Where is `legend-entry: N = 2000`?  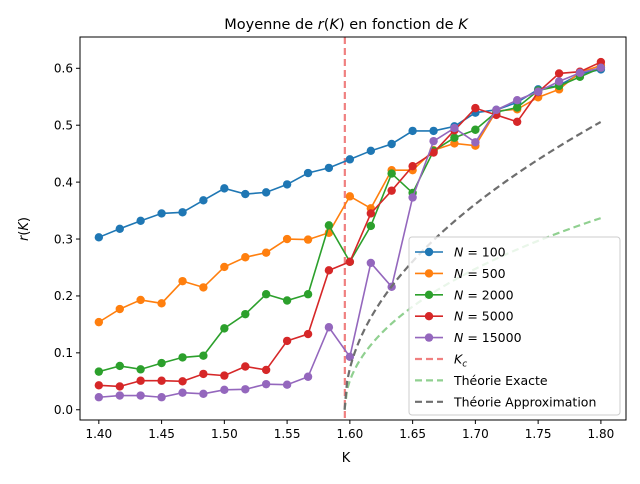
legend-entry: N = 2000 is located at coordinates (464, 294).